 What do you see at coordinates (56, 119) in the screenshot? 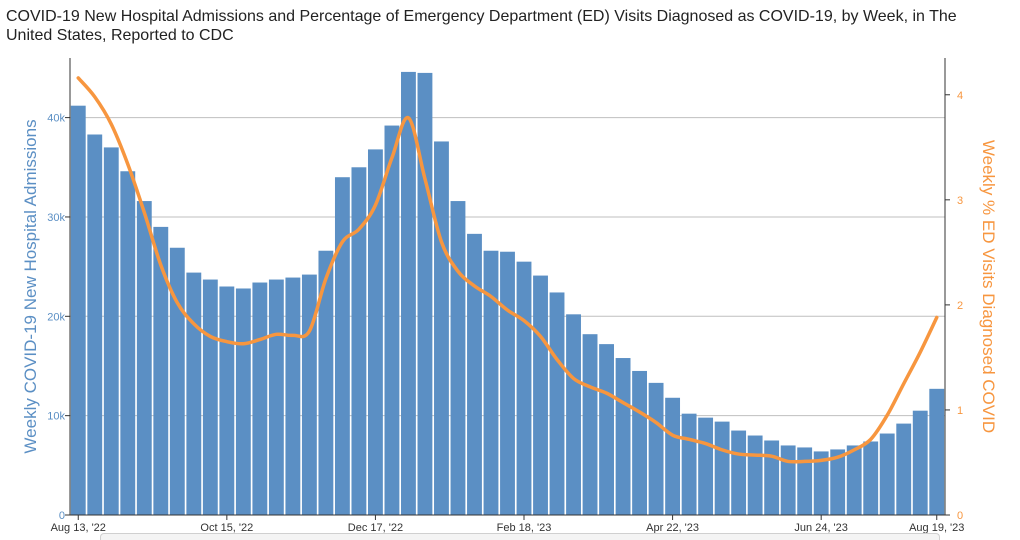
I see `left-tick-label: 40k` at bounding box center [56, 119].